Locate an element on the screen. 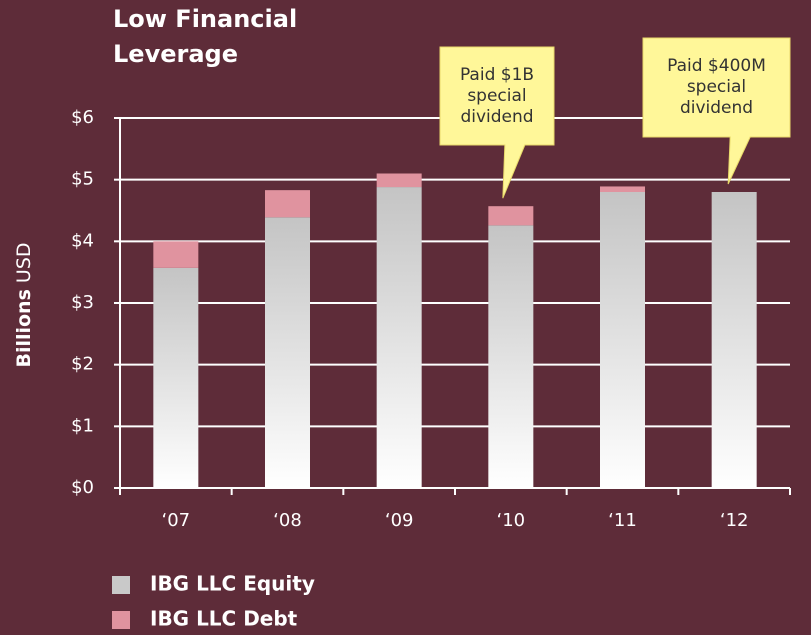 The width and height of the screenshot is (811, 635). y-axis-label: Billions USD is located at coordinates (24, 304).